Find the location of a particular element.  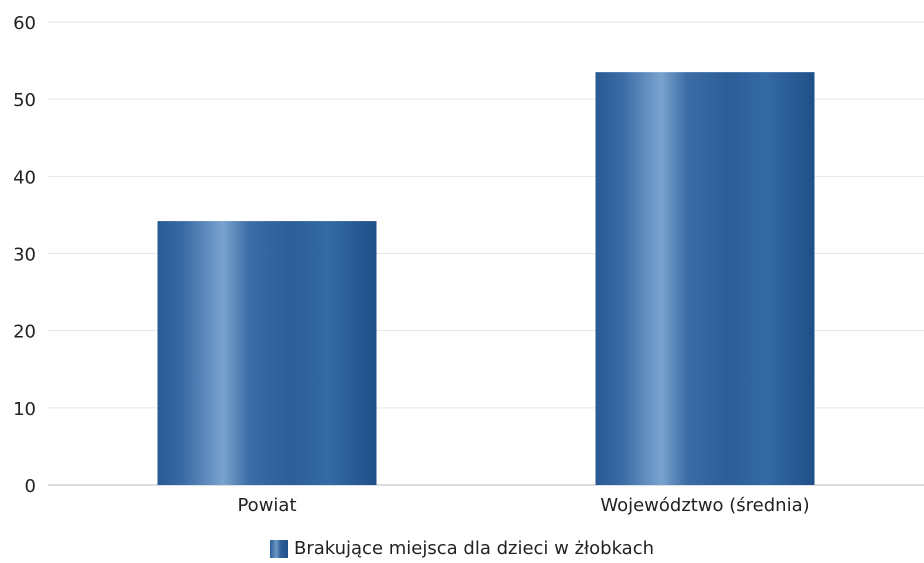

x-tick-label: Województwo (średnia) is located at coordinates (704, 505).